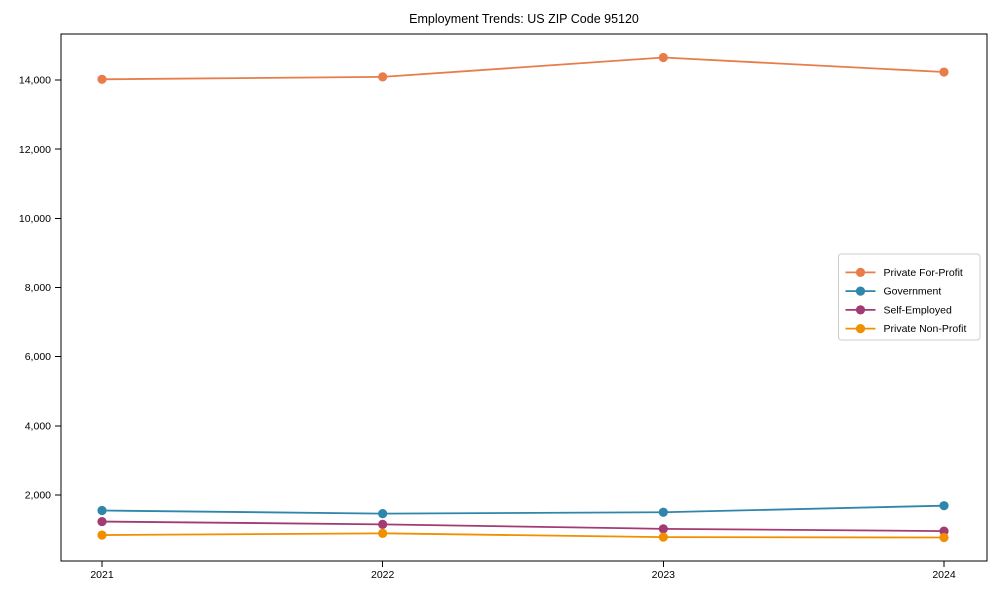  Describe the element at coordinates (38, 496) in the screenshot. I see `y-tick-label: 2,000` at that location.